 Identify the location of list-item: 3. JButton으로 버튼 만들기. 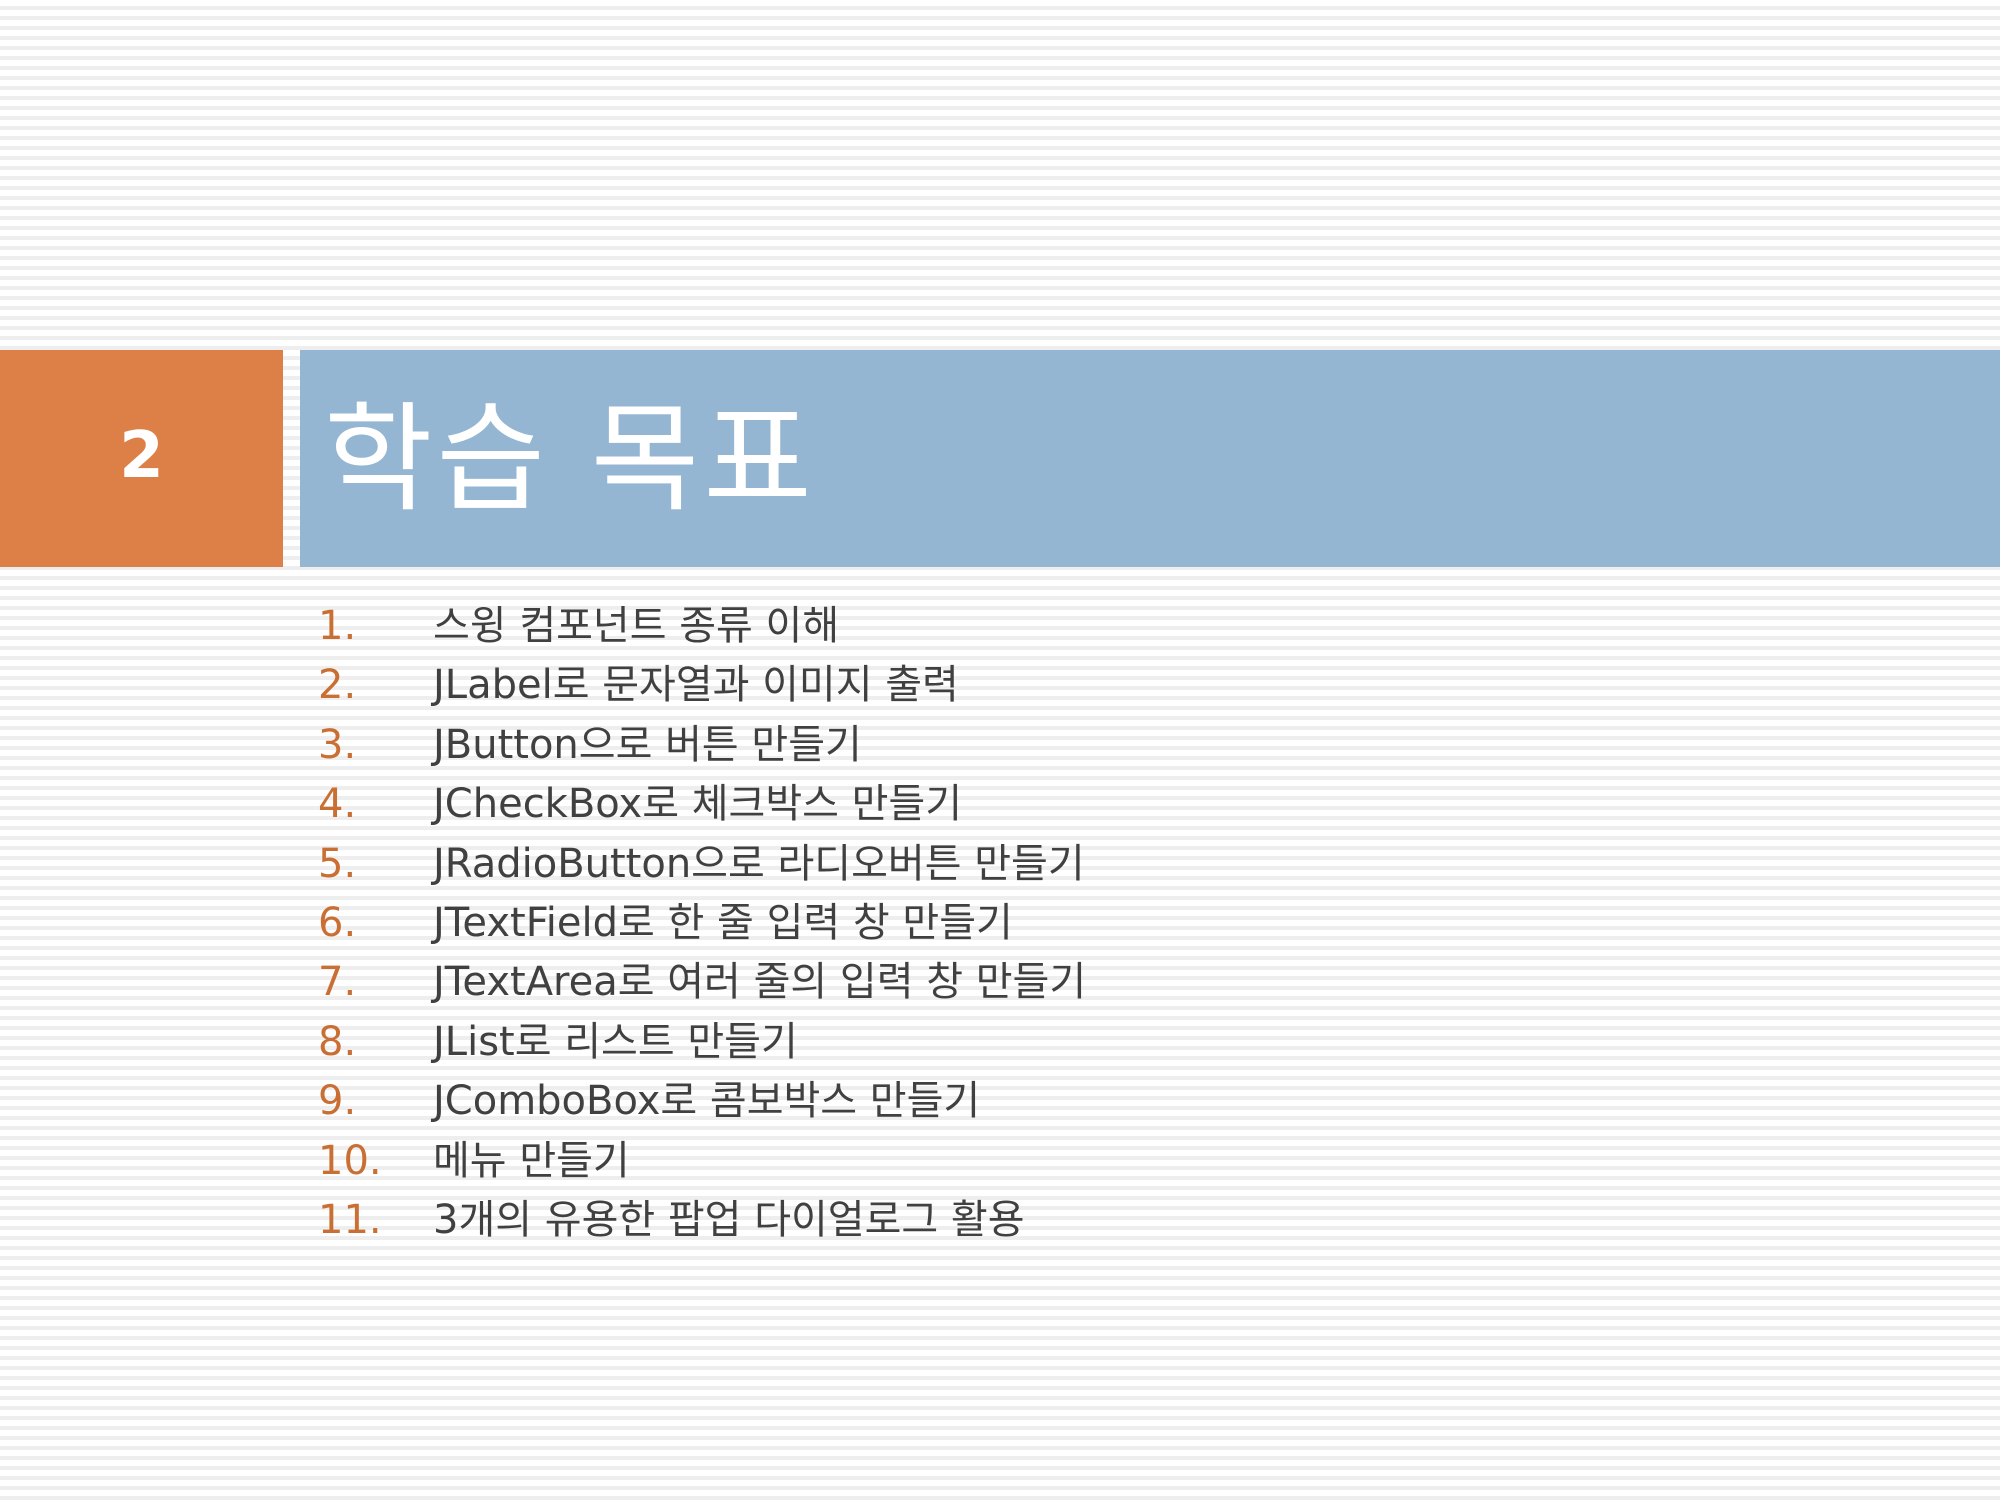
(1118, 745).